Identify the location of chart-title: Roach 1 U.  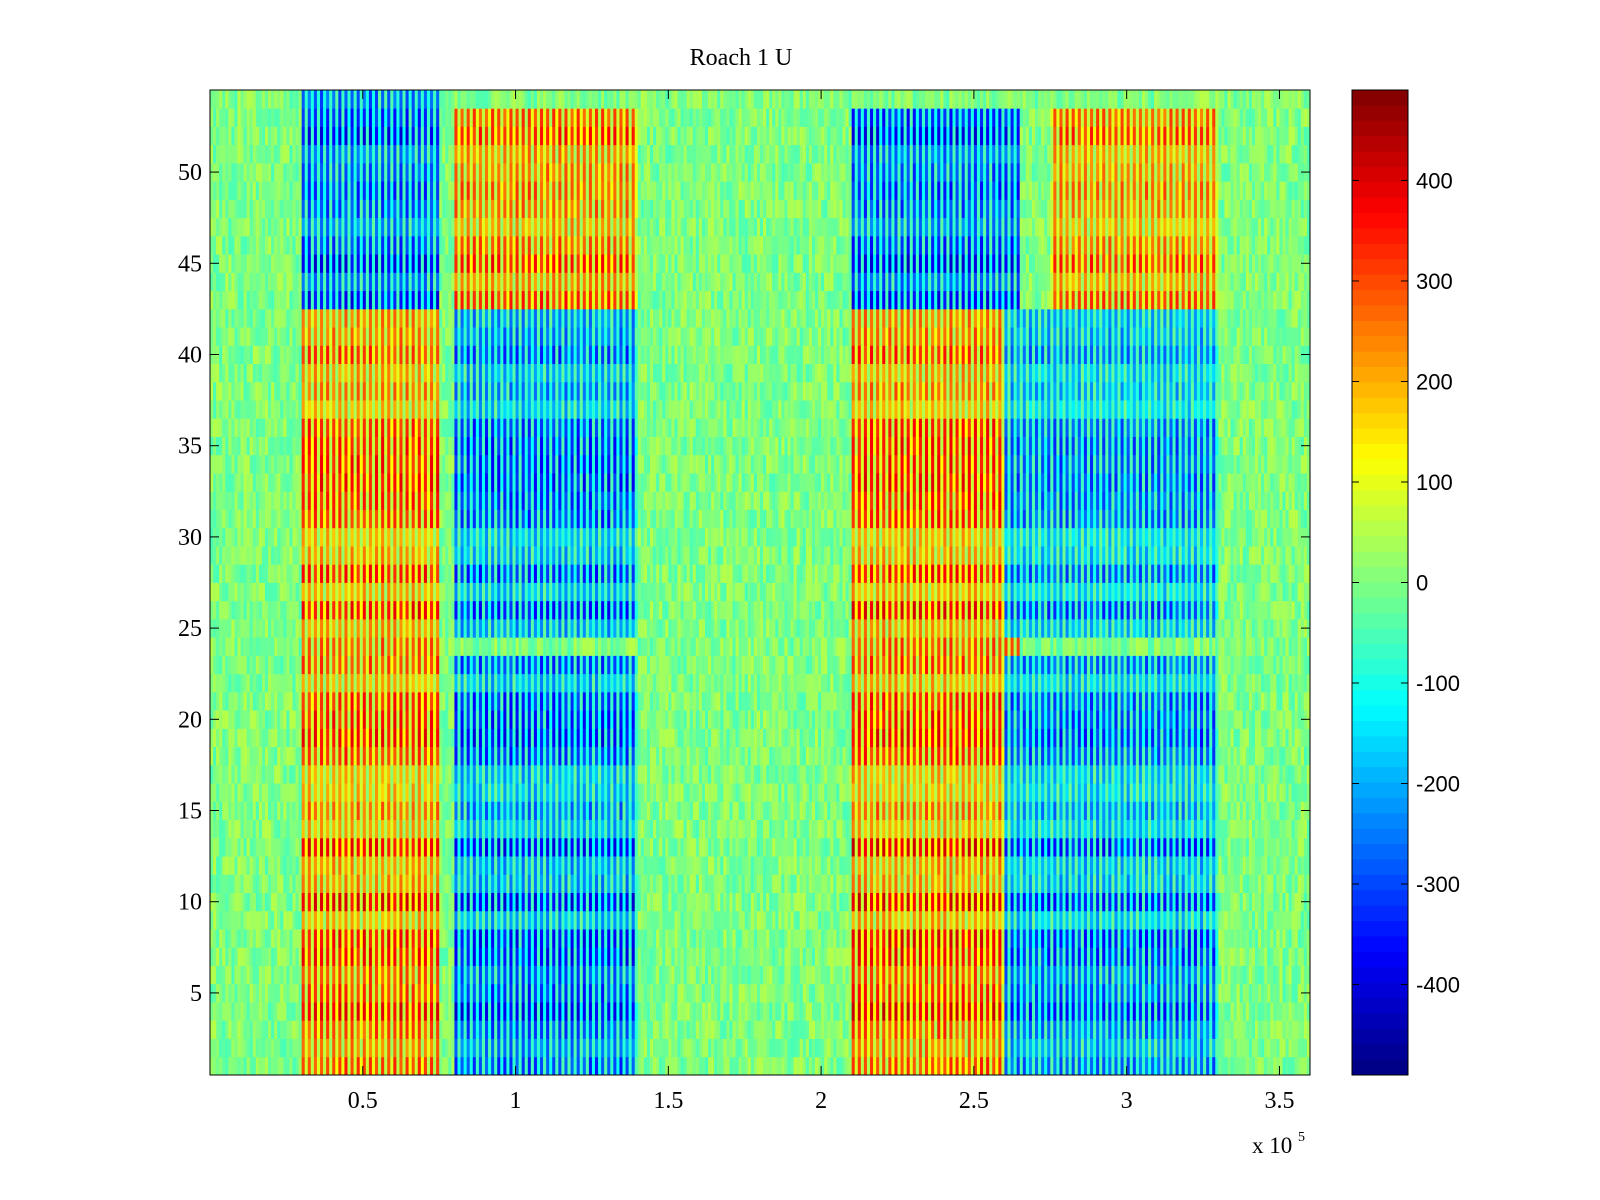
(741, 58).